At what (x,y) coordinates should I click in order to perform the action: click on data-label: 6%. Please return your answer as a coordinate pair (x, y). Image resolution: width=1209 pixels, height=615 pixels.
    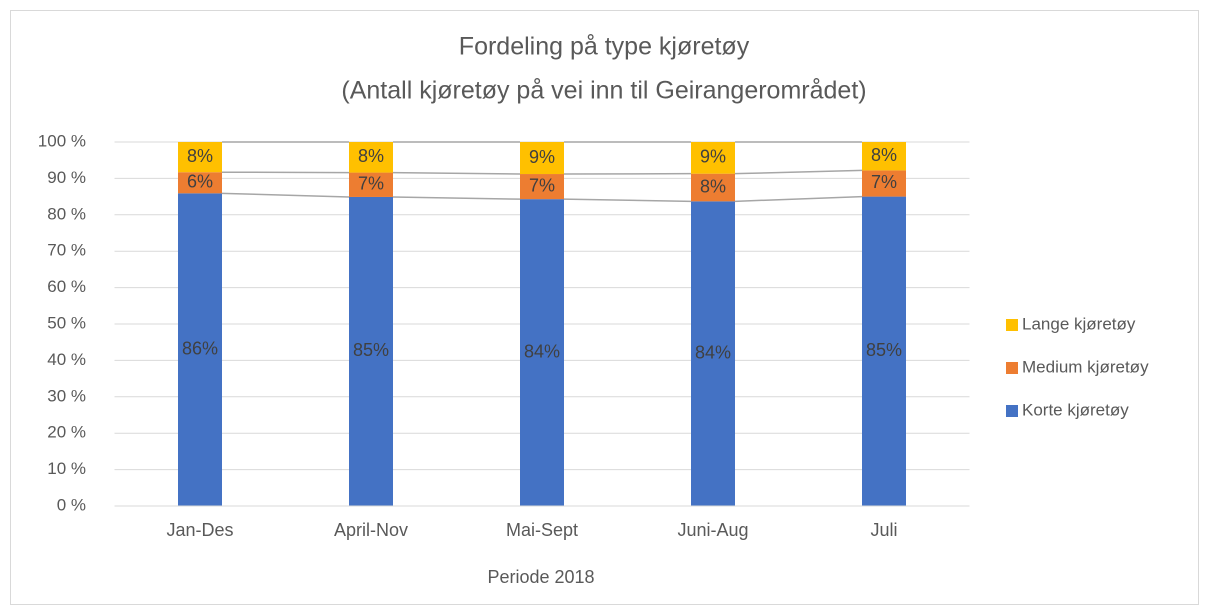
    Looking at the image, I should click on (200, 182).